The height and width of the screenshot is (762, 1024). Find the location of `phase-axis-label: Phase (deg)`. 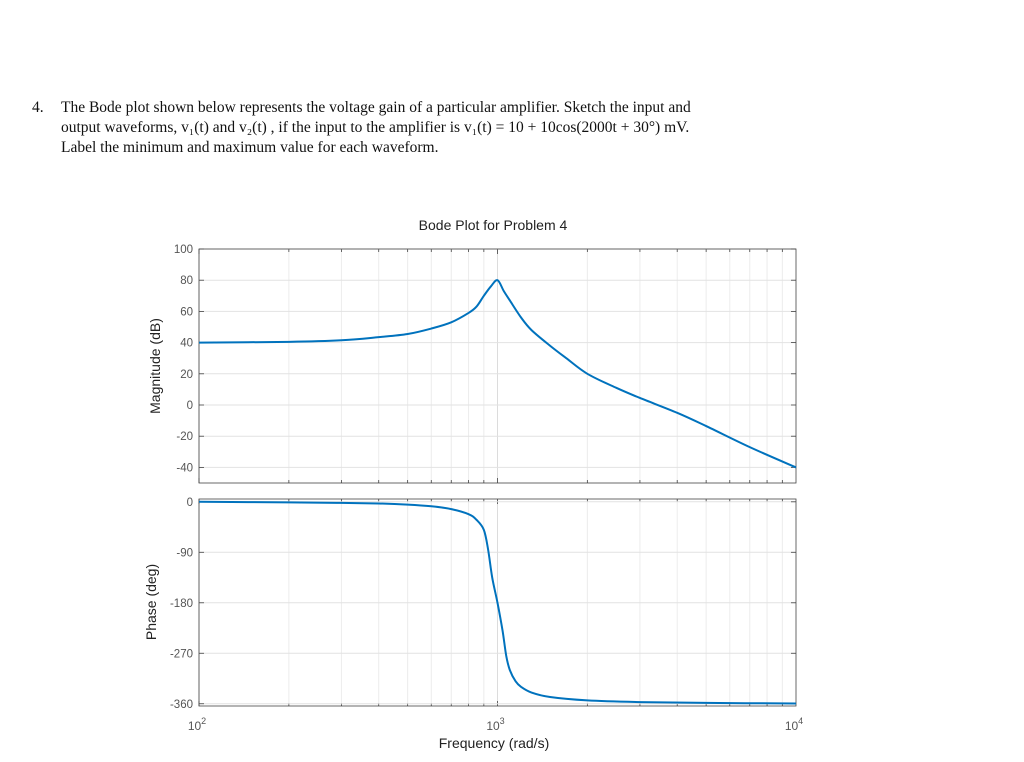

phase-axis-label: Phase (deg) is located at coordinates (151, 602).